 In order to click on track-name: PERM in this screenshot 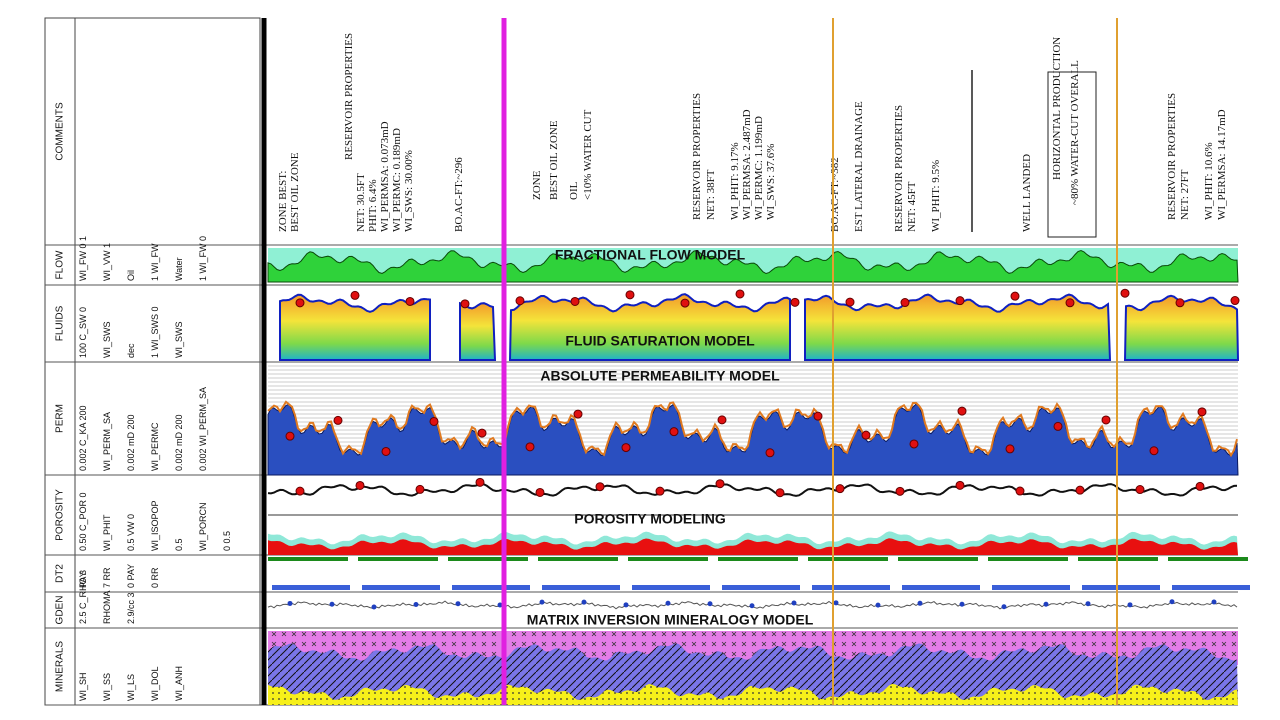, I will do `click(60, 418)`.